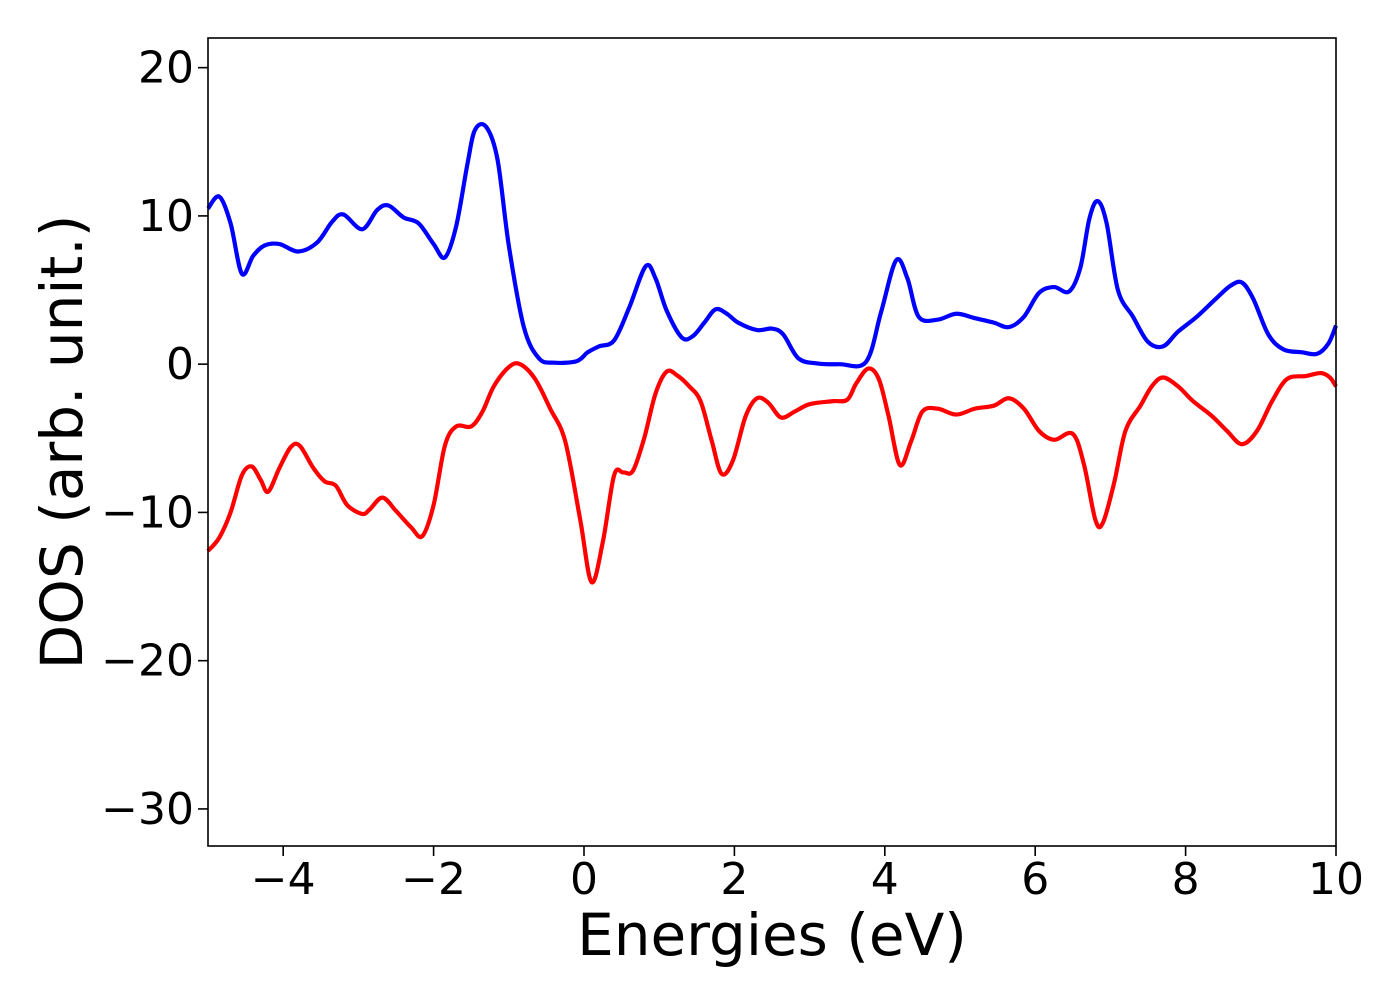 This screenshot has width=1400, height=1000. What do you see at coordinates (180, 364) in the screenshot?
I see `y-tick-label: 0` at bounding box center [180, 364].